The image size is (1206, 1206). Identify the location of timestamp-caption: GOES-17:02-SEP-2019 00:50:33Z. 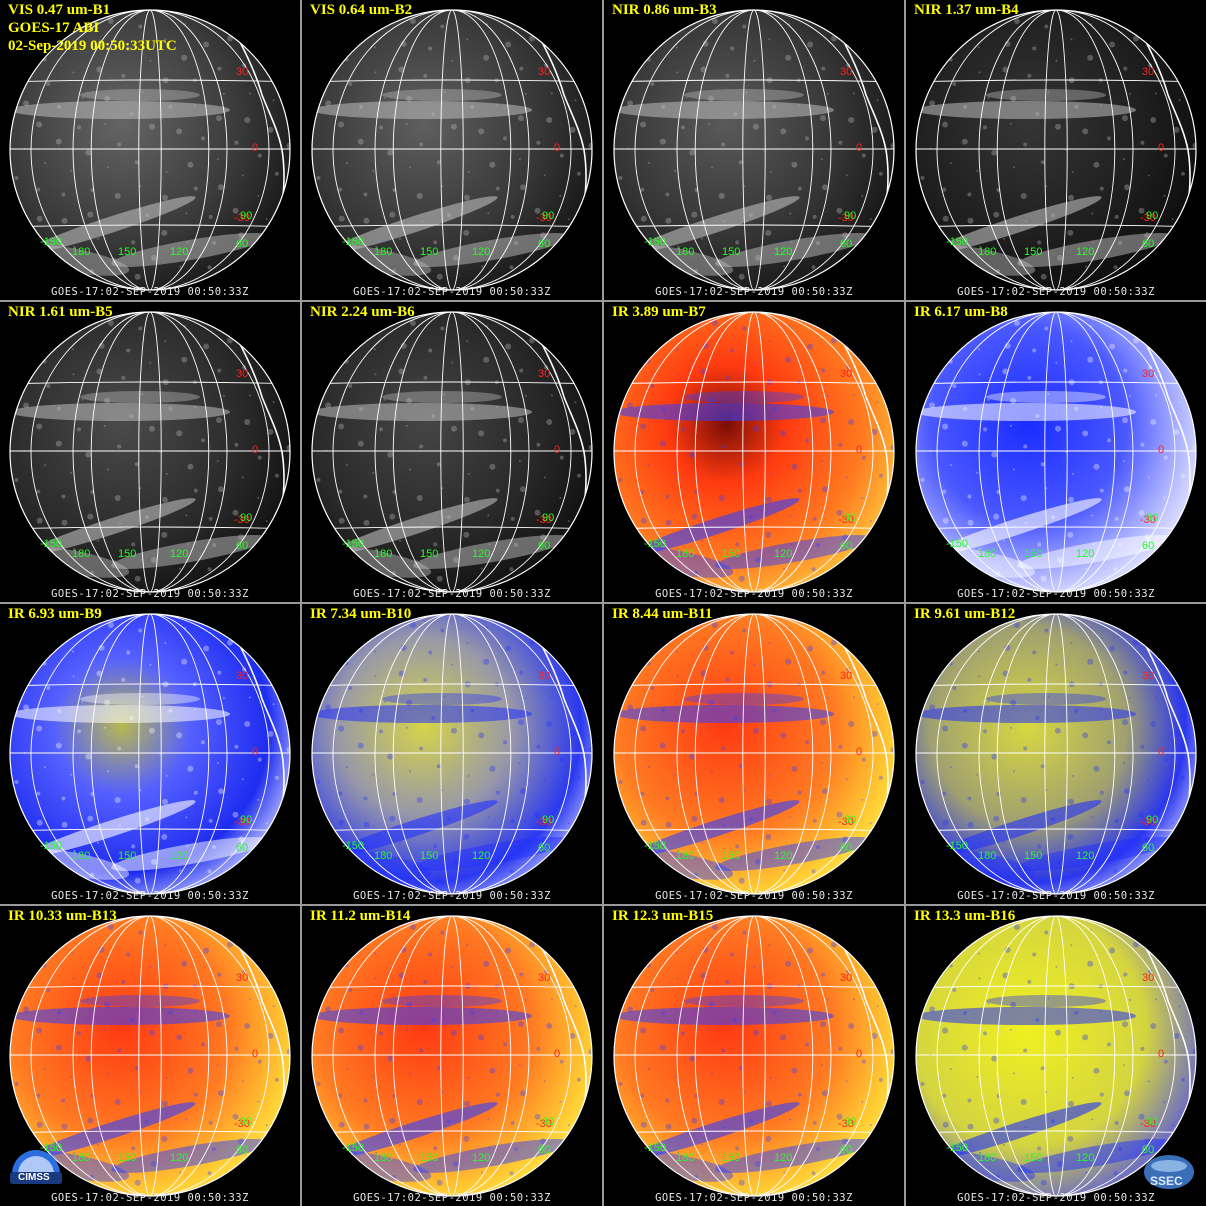
(1056, 1198).